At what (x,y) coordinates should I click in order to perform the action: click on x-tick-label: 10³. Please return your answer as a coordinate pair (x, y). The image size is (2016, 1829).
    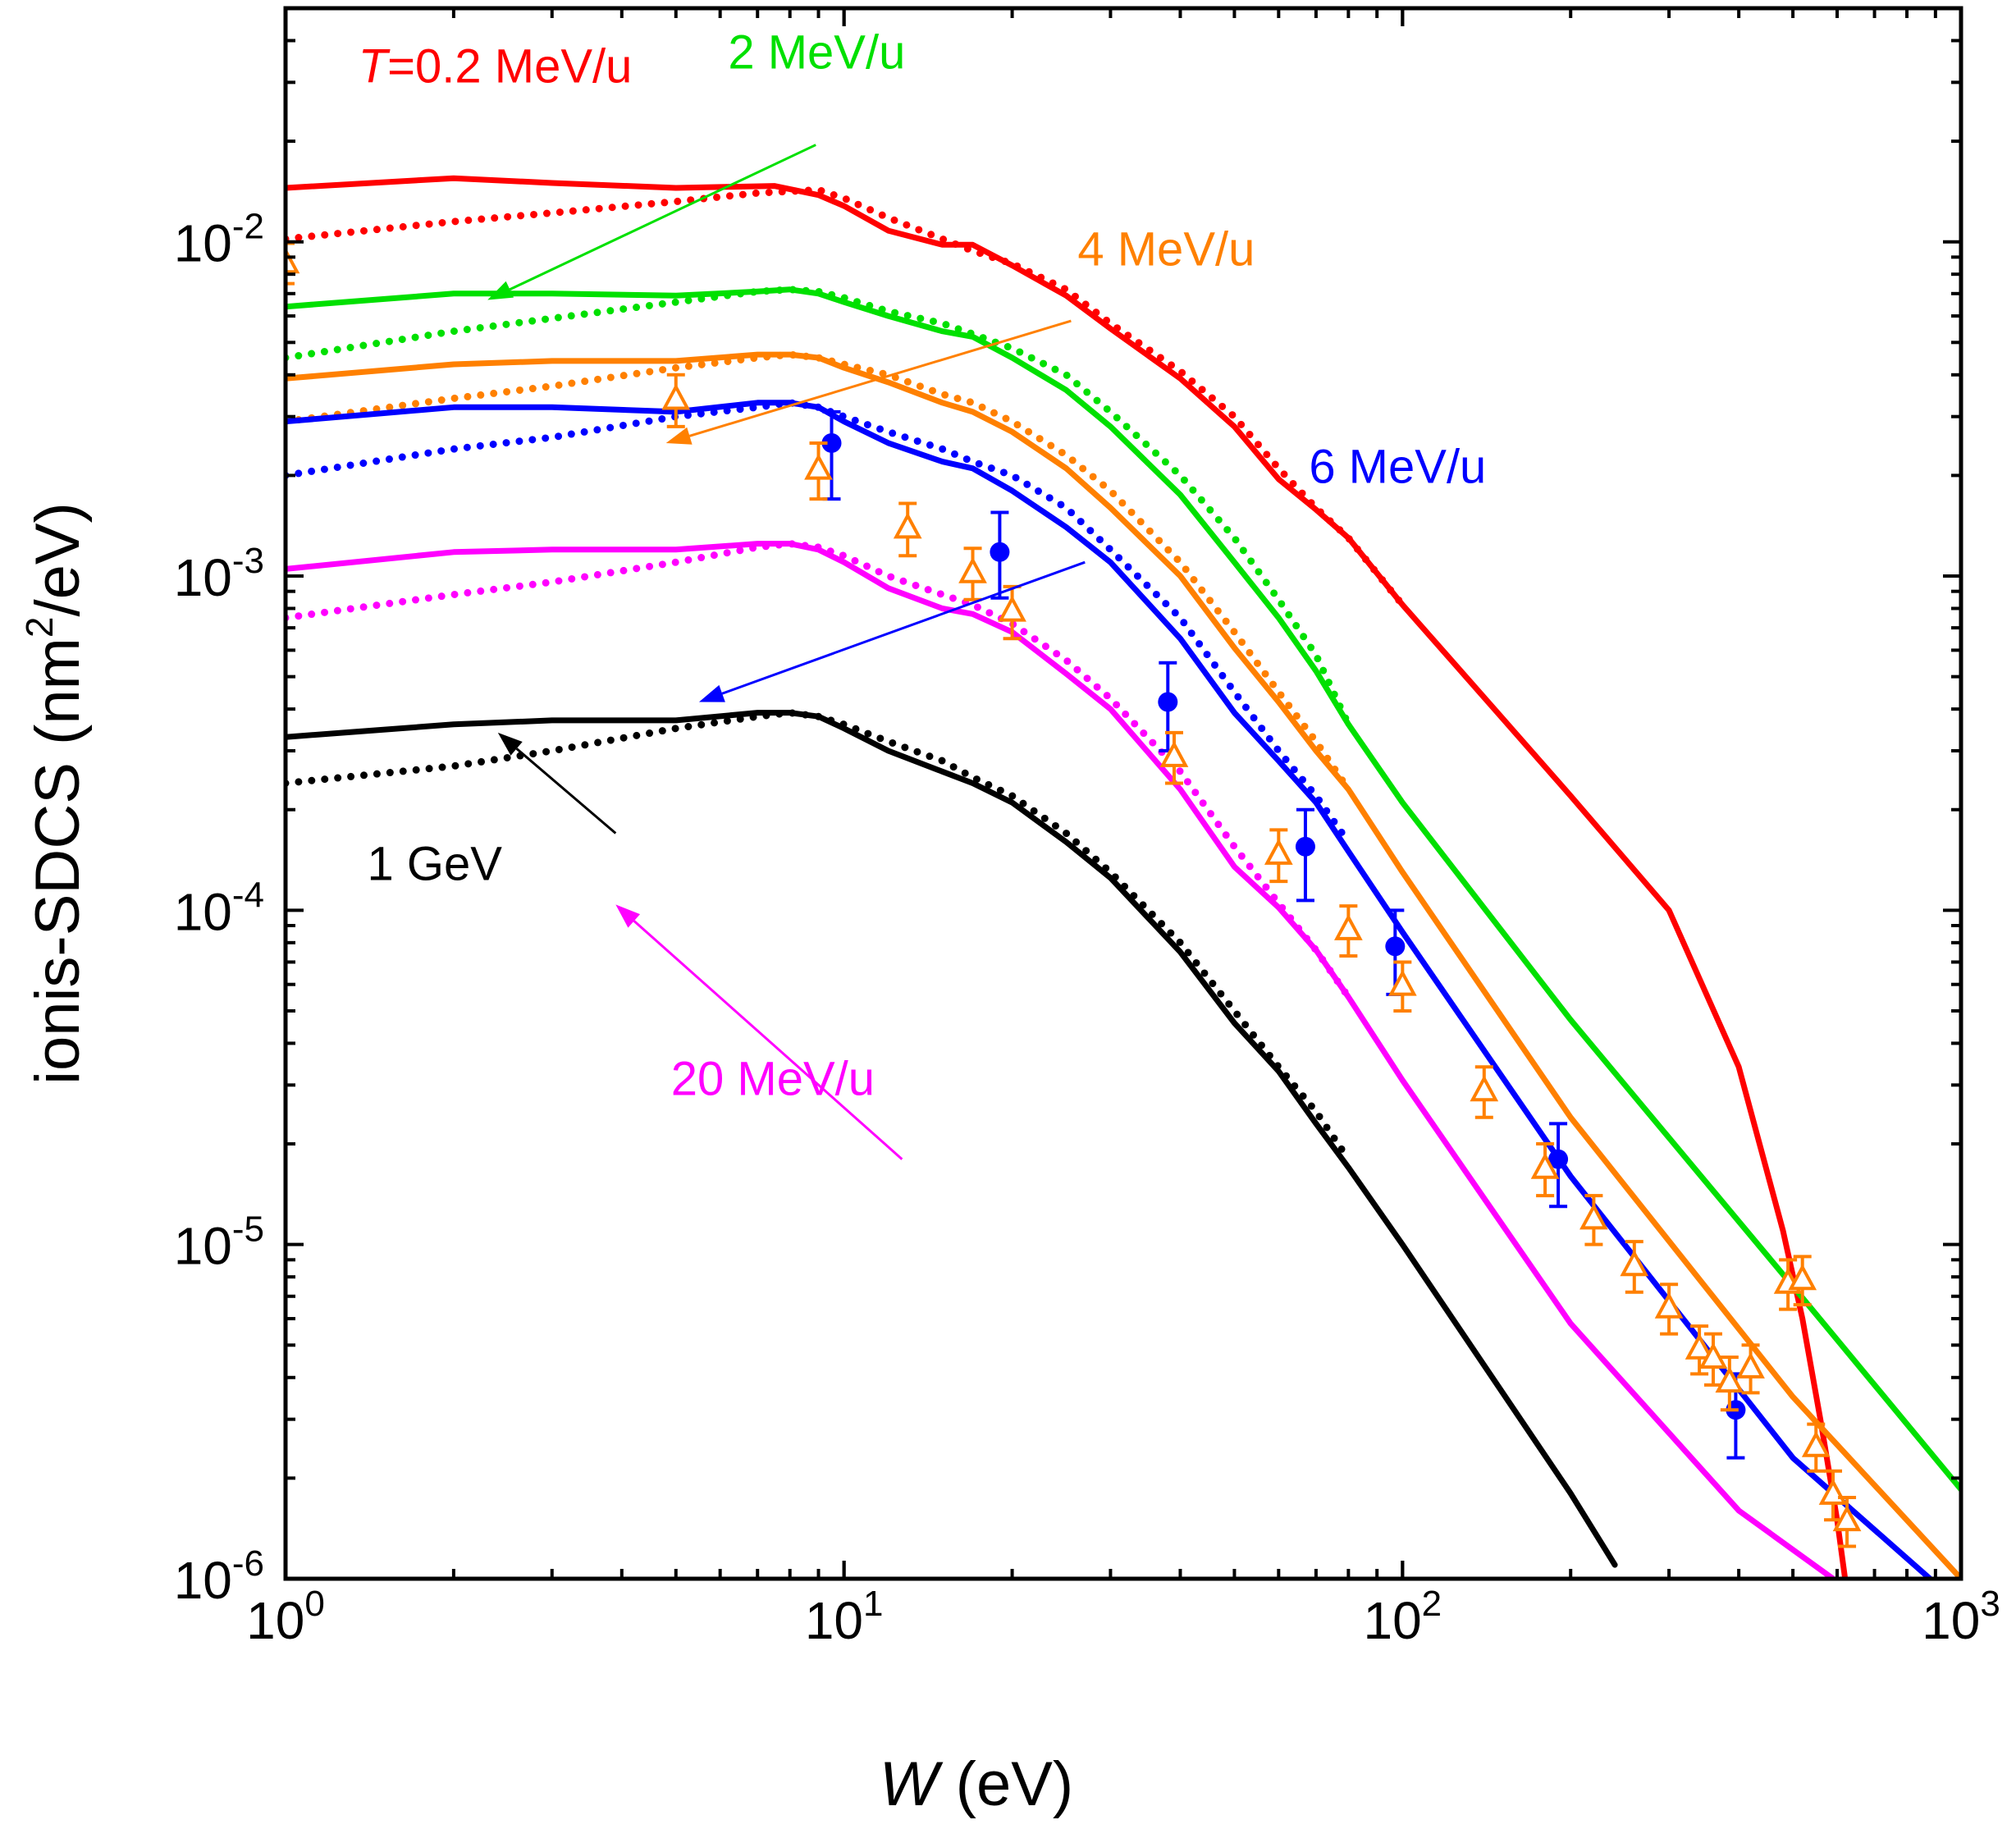
    Looking at the image, I should click on (1961, 1617).